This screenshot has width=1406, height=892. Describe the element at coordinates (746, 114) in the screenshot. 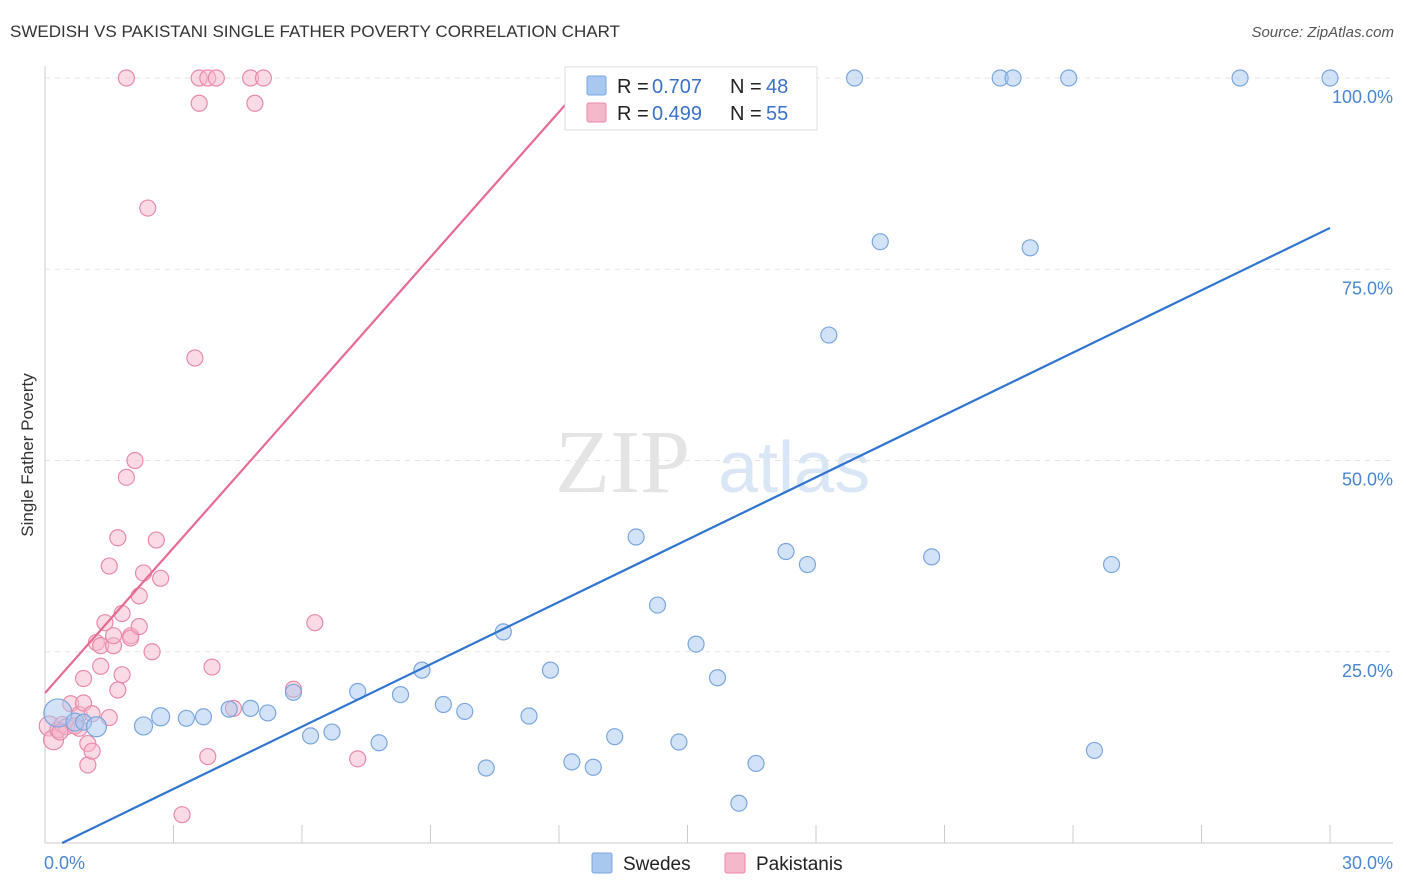

I see `pakistanis-n-label: N =` at that location.